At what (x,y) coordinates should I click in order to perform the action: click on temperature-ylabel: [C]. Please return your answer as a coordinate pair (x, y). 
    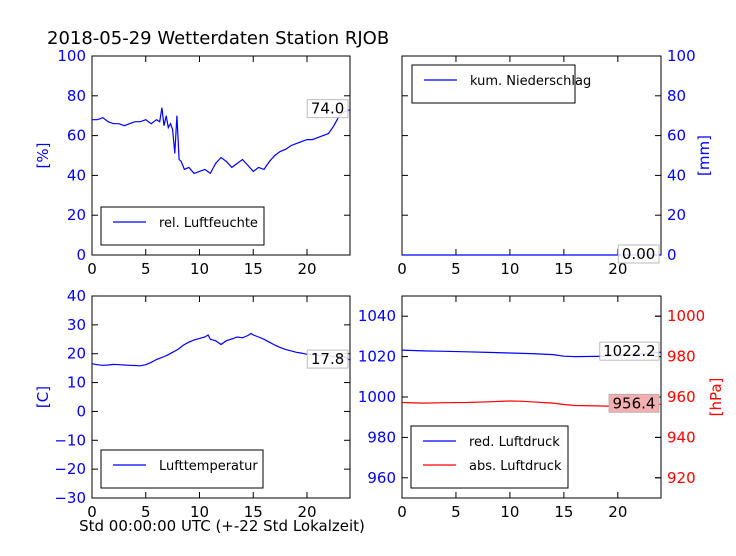
    Looking at the image, I should click on (43, 397).